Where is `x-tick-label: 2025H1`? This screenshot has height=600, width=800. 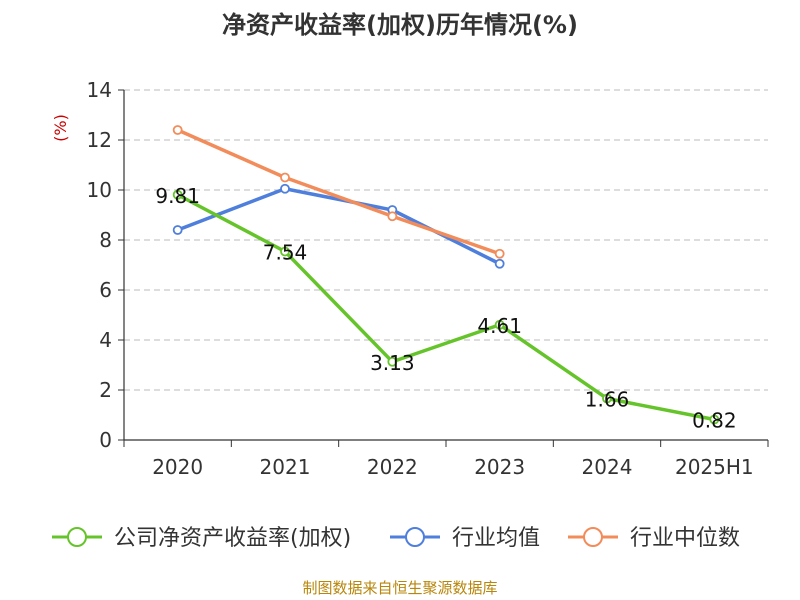 x-tick-label: 2025H1 is located at coordinates (714, 467).